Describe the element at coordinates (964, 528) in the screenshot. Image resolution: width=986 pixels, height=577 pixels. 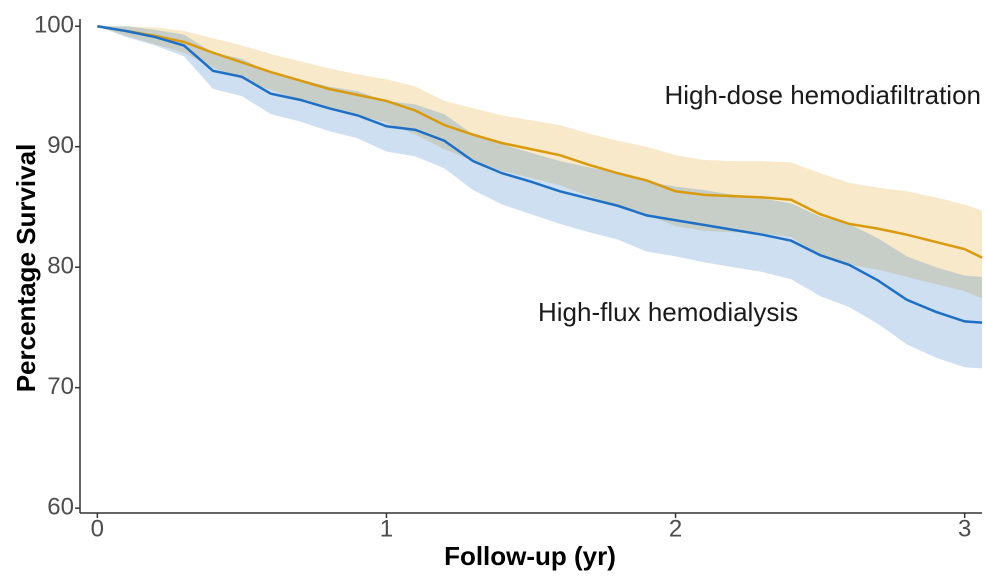
I see `x-tick-label: 3` at that location.